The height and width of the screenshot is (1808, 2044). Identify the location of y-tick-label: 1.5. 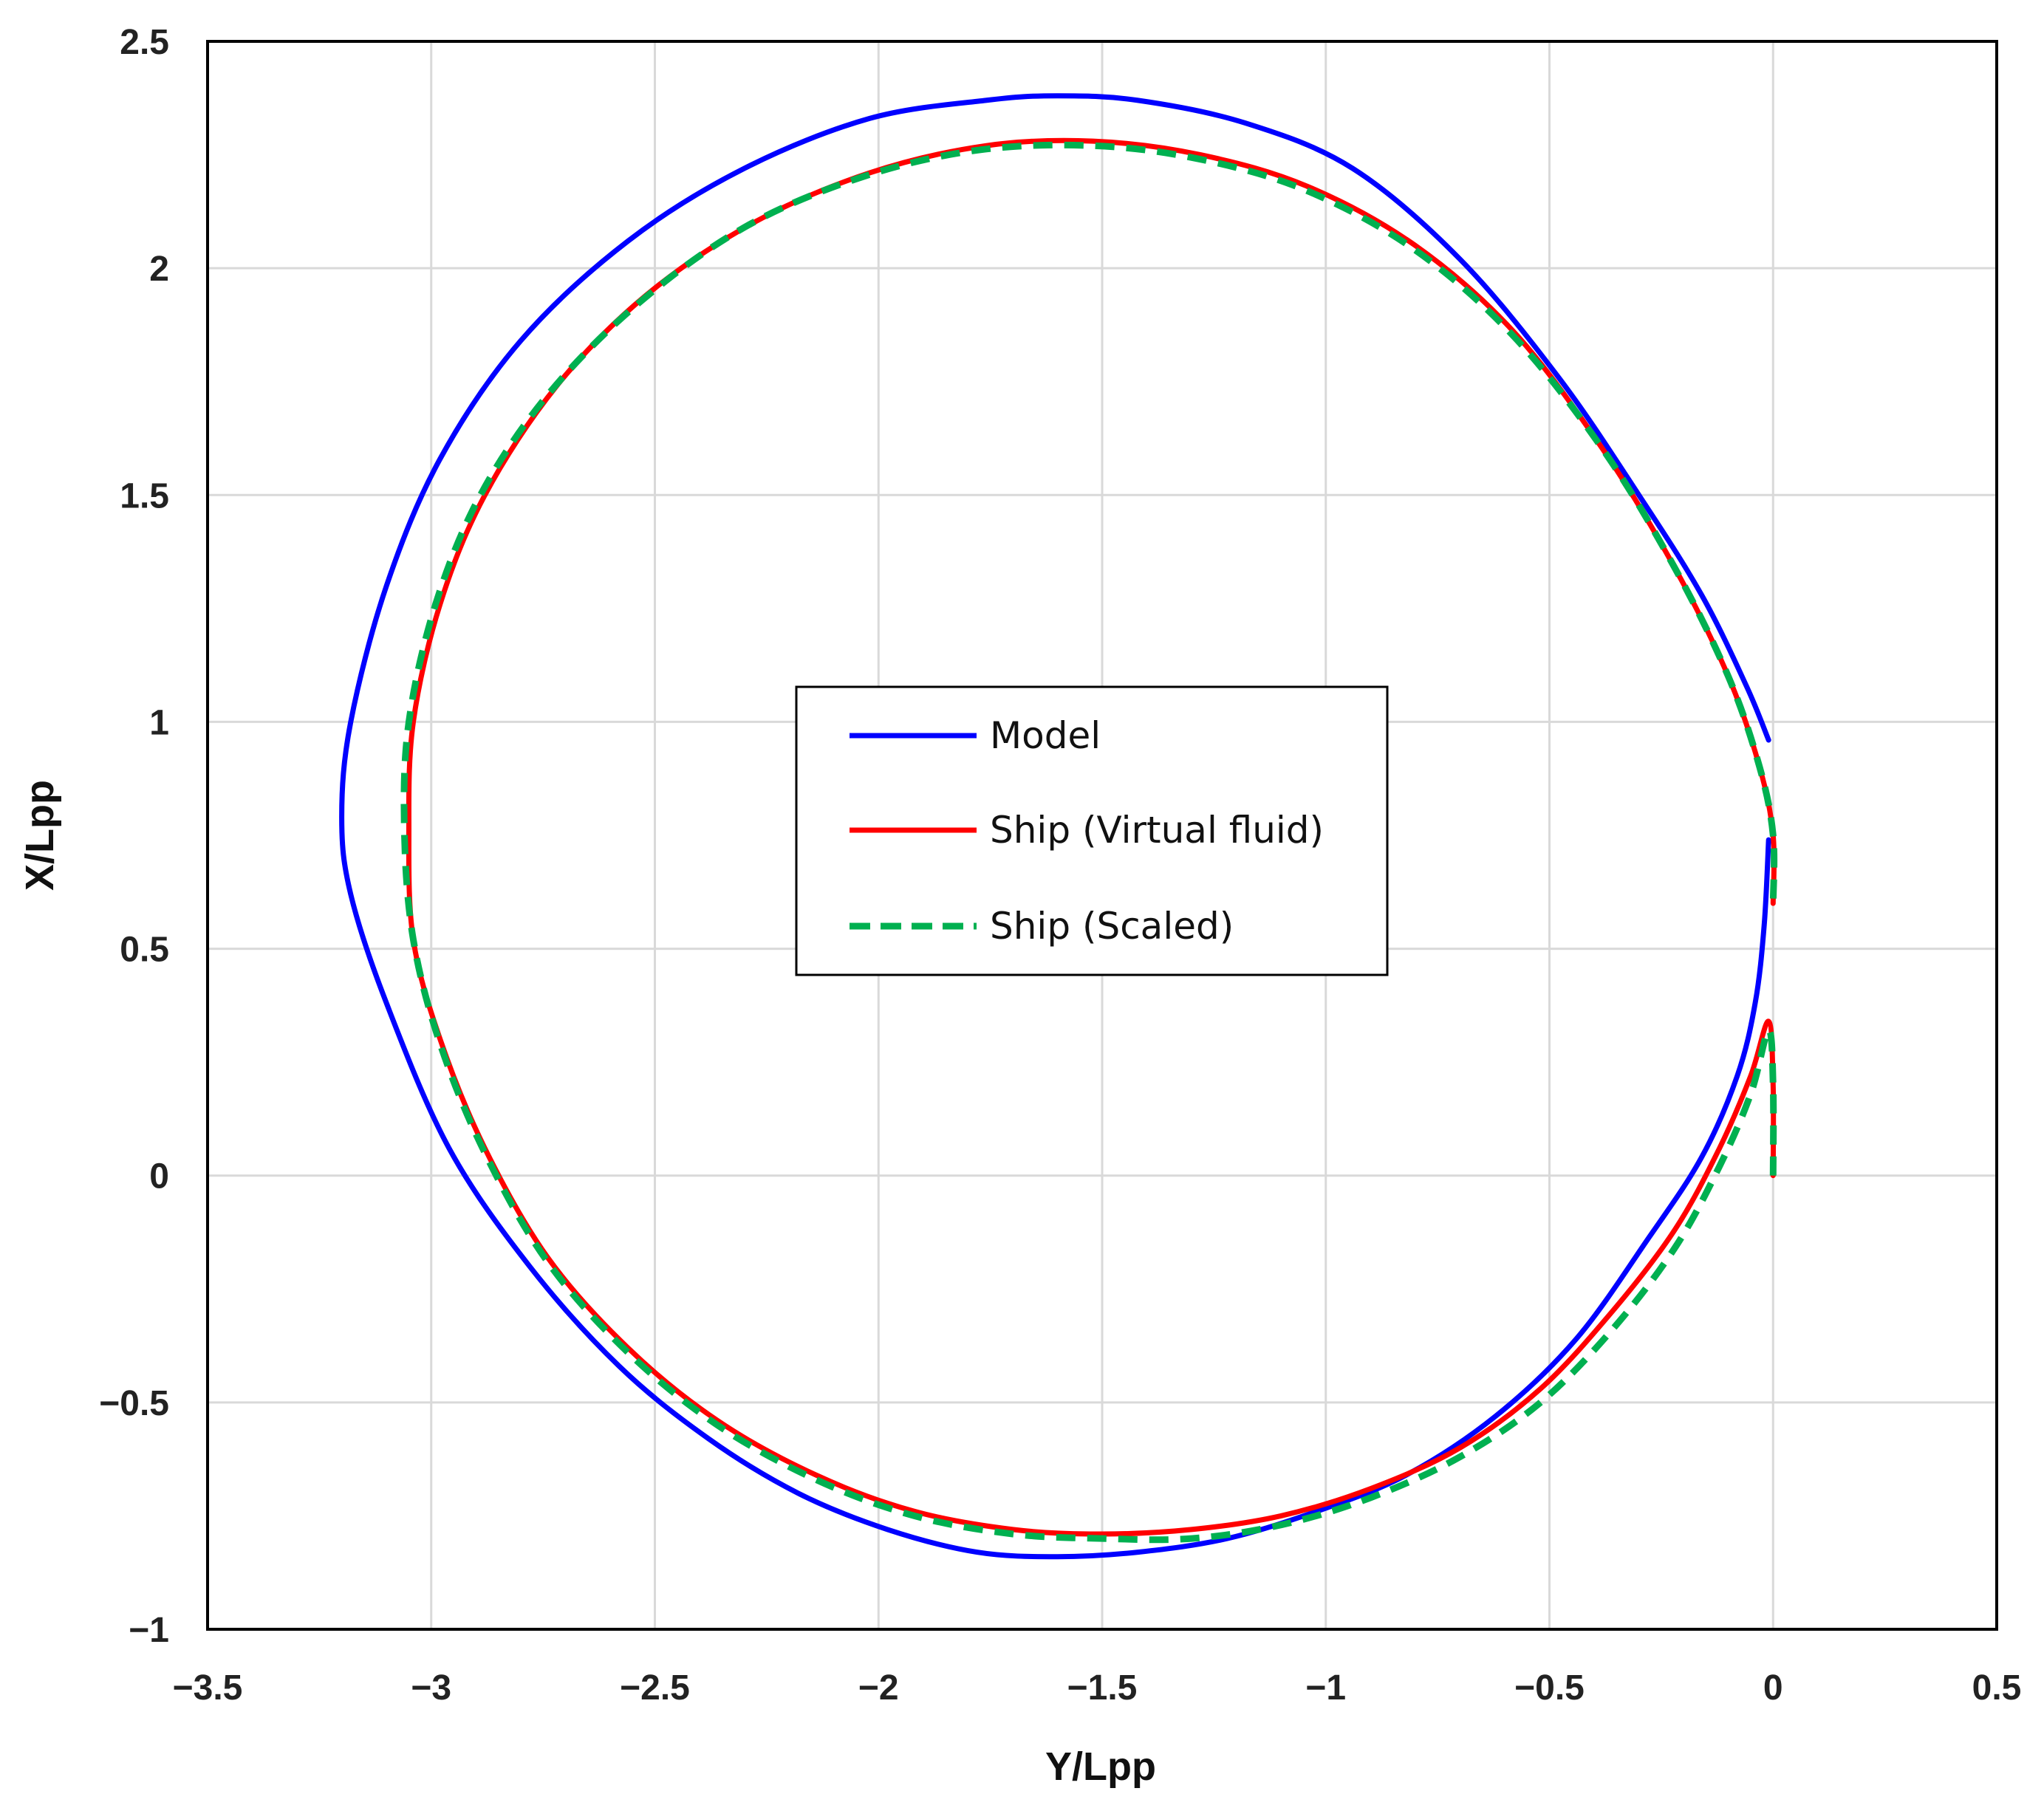
(144, 496).